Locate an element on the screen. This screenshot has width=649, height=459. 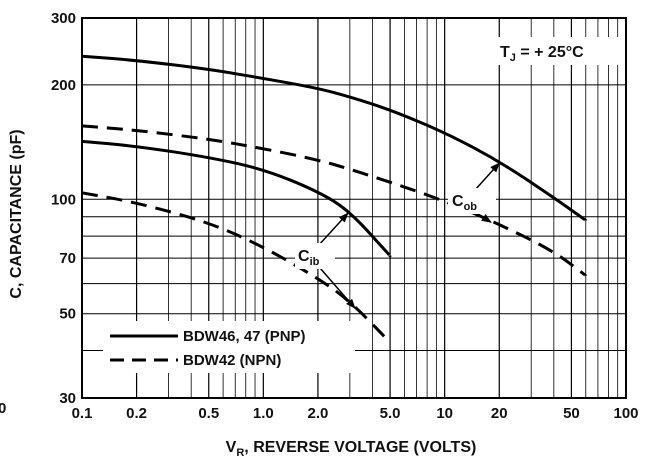
y-tick-label: 200 is located at coordinates (63, 85).